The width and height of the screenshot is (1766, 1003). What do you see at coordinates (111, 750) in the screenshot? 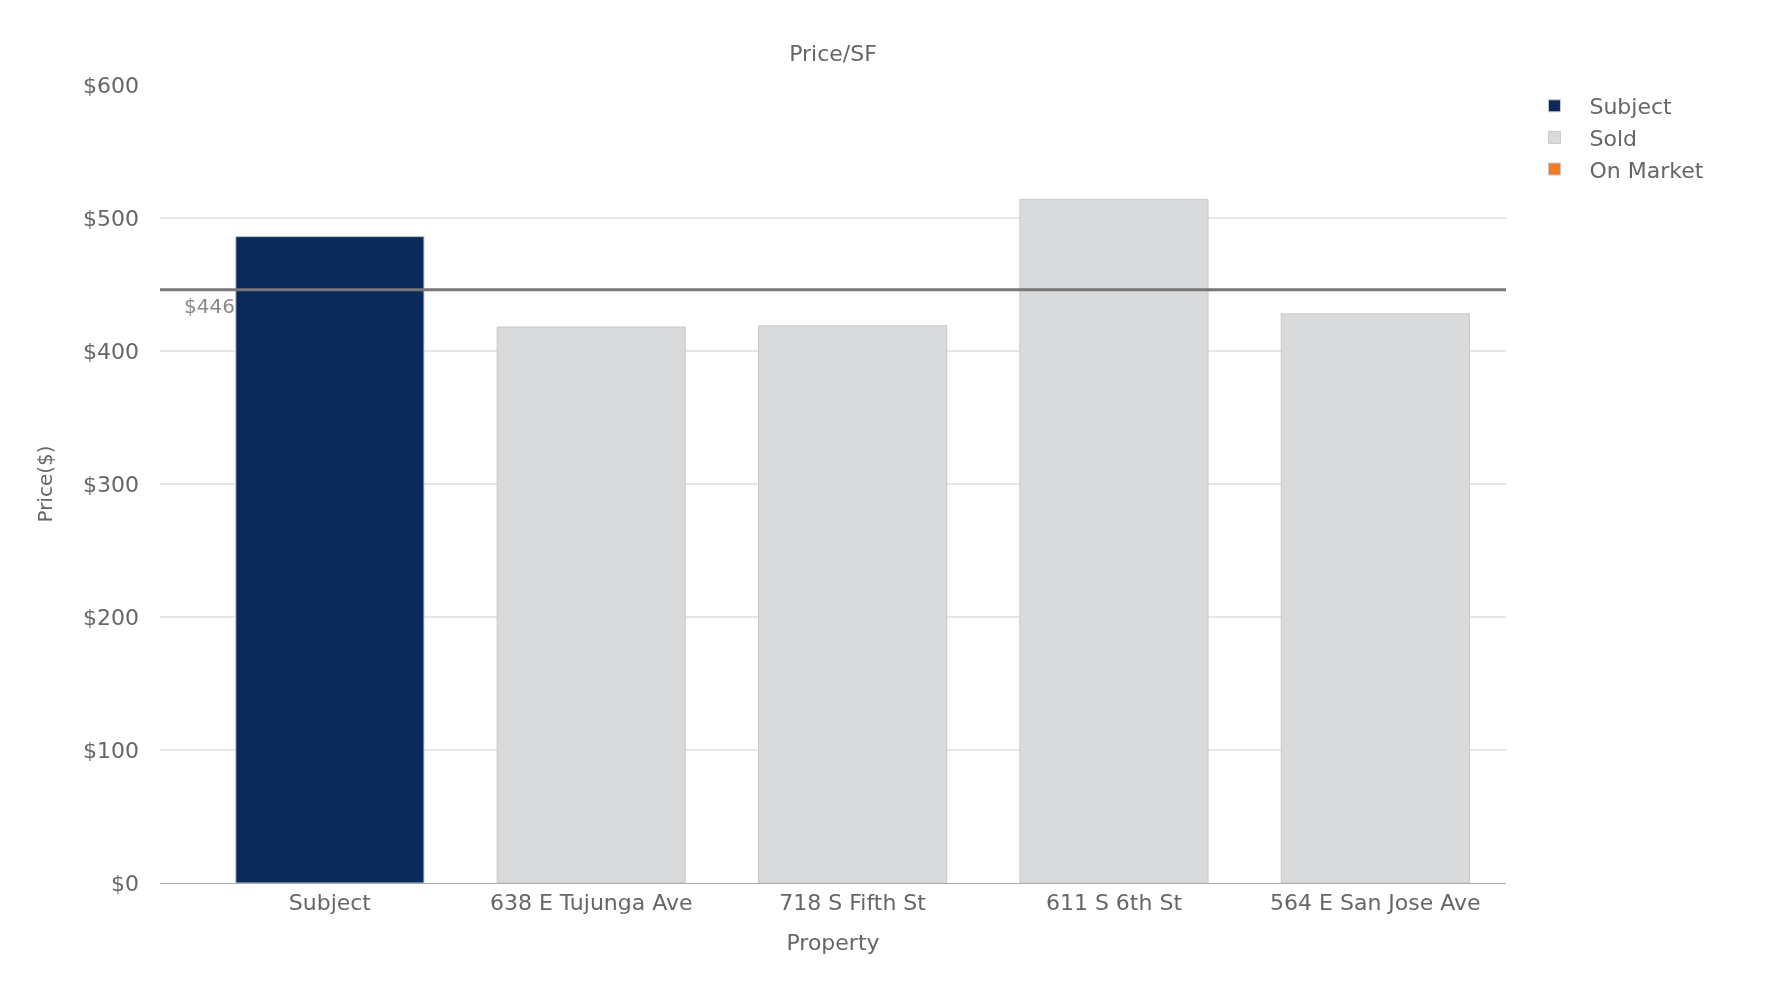
I see `y-tick-label: $100` at bounding box center [111, 750].